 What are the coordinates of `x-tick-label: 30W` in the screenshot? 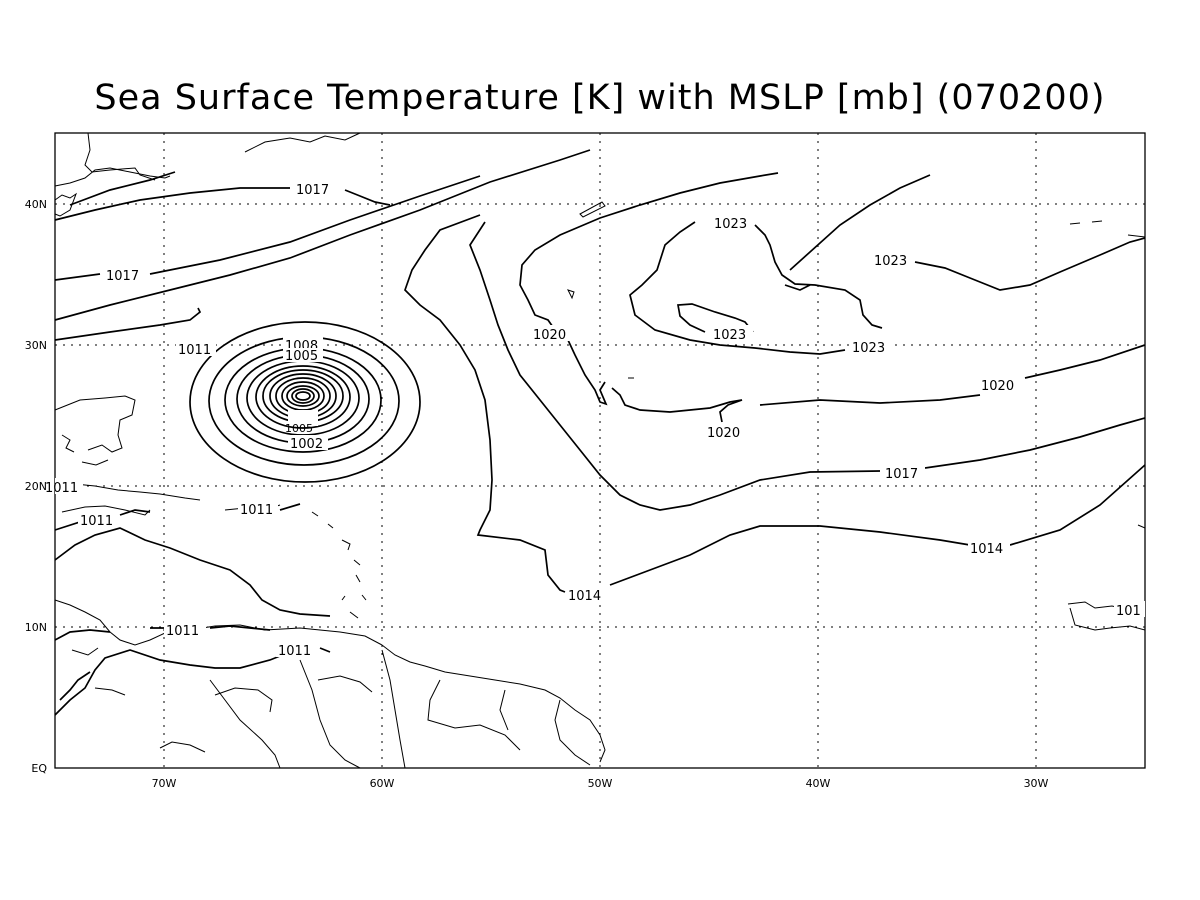 It's located at (1036, 783).